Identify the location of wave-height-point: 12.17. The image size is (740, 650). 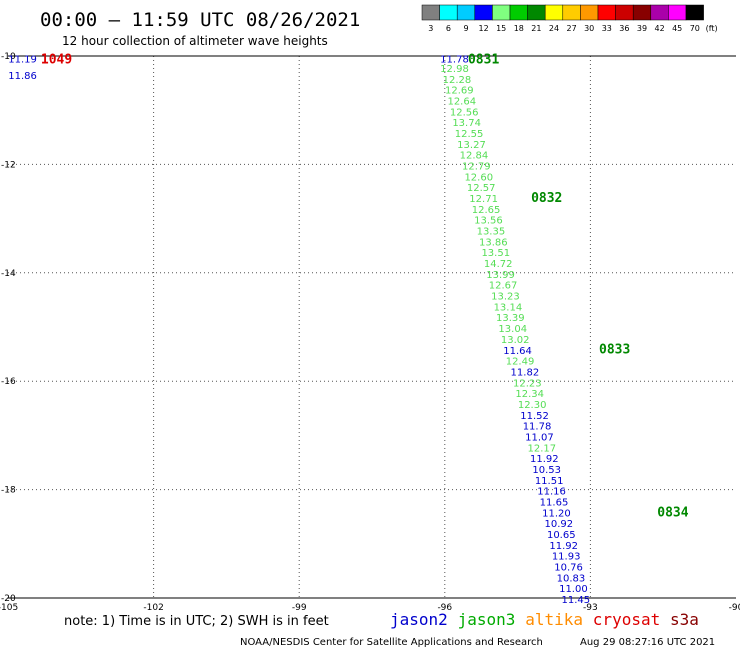
(542, 448).